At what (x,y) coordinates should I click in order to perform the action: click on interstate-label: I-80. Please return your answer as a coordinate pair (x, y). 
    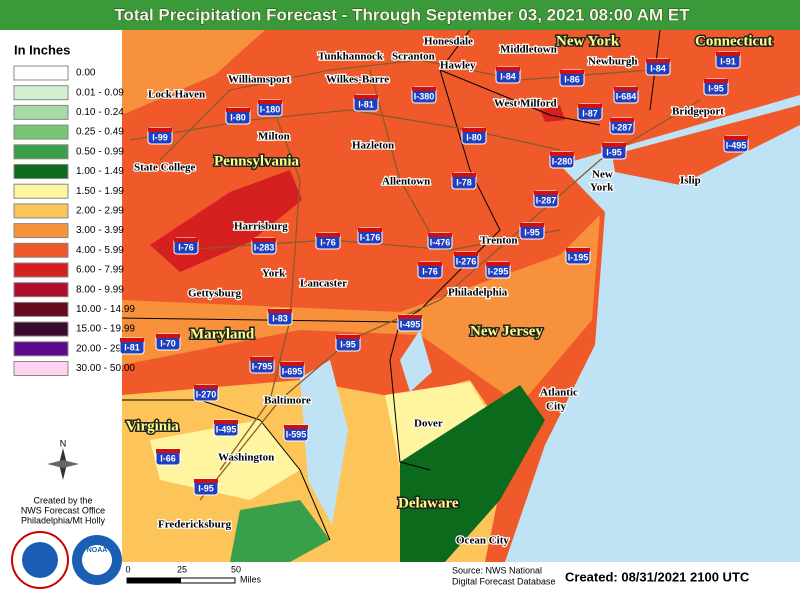
    Looking at the image, I should click on (238, 117).